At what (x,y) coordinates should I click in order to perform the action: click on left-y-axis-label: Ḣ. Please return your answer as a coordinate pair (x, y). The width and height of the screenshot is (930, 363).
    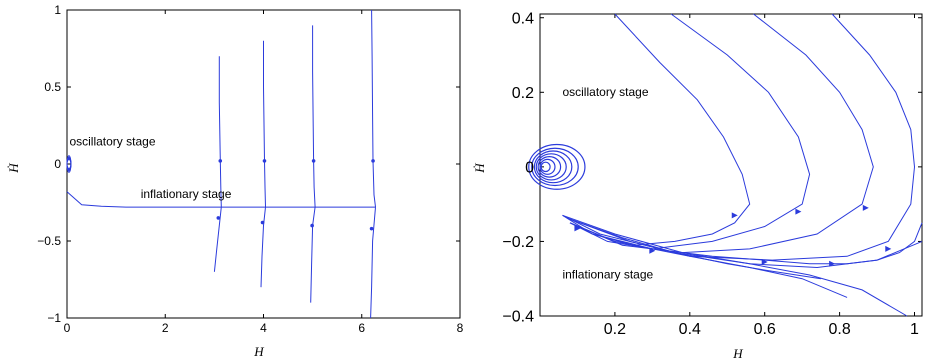
    Looking at the image, I should click on (13, 168).